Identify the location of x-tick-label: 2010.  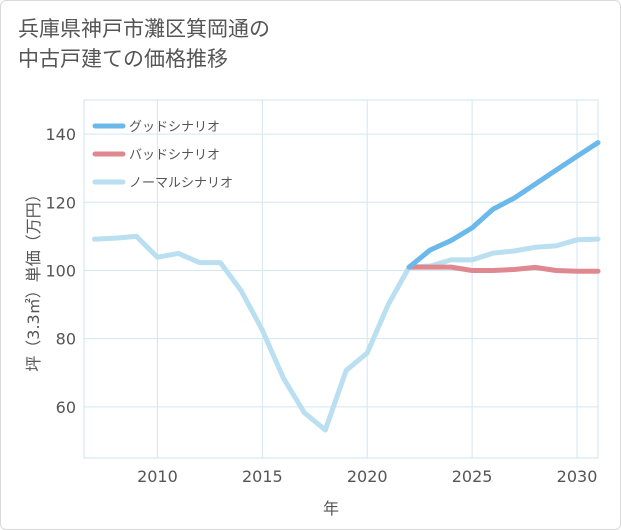
(157, 476).